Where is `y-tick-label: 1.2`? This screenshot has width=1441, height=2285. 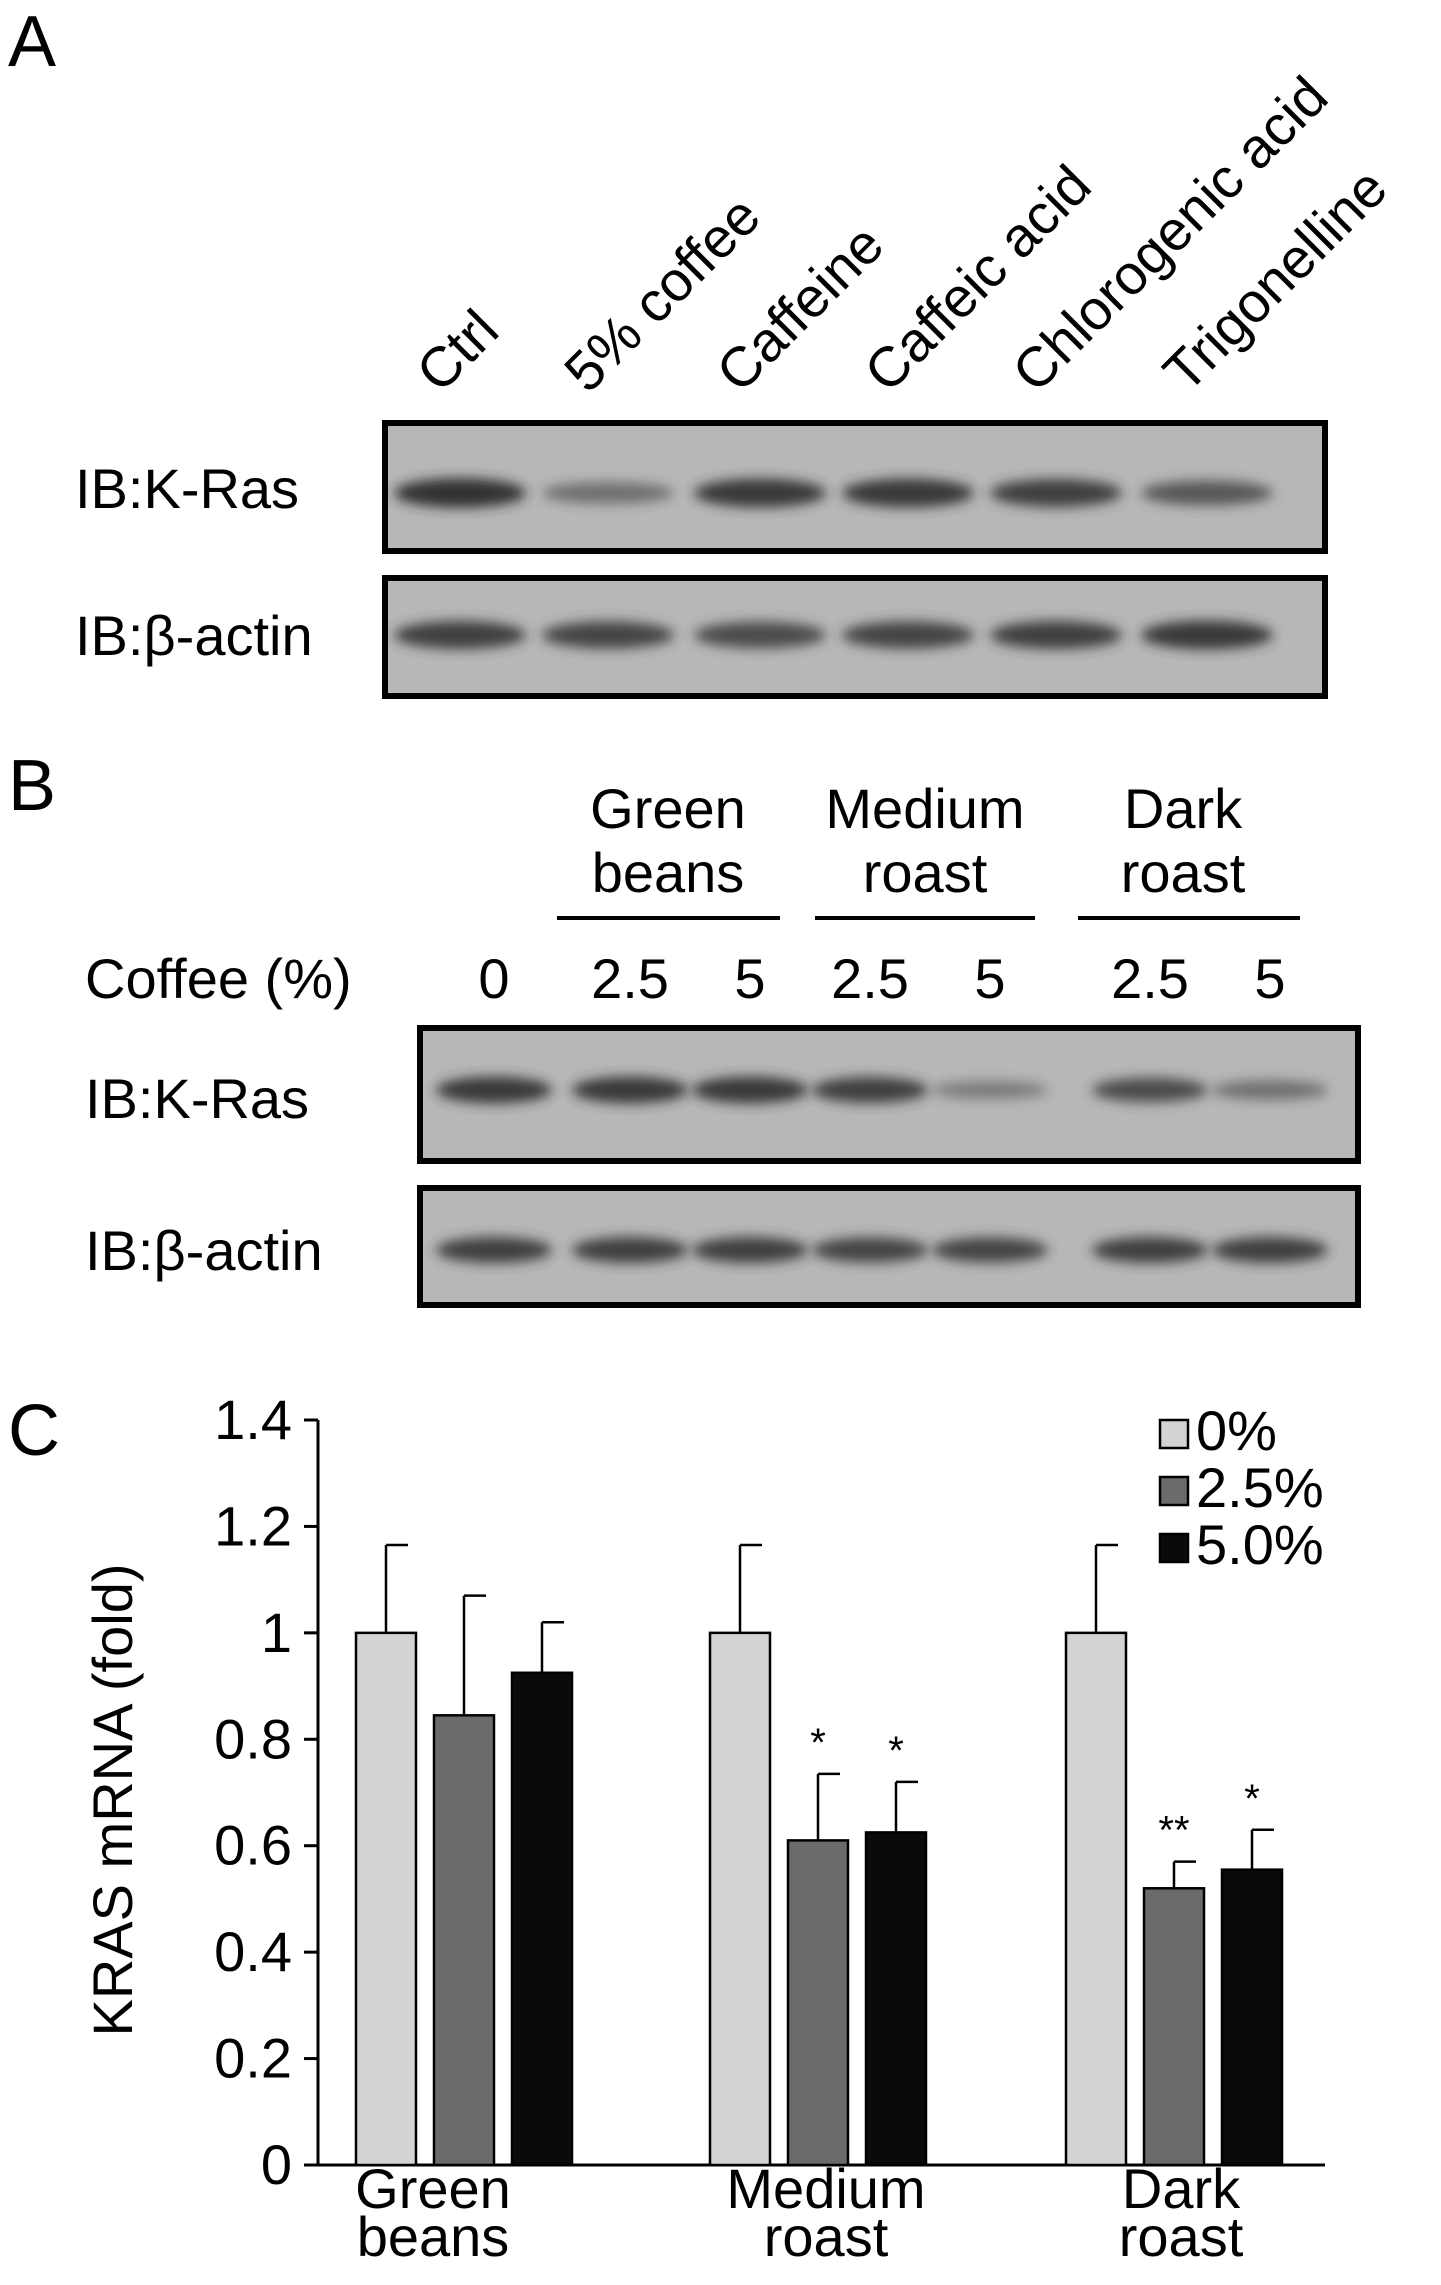
y-tick-label: 1.2 is located at coordinates (253, 1525).